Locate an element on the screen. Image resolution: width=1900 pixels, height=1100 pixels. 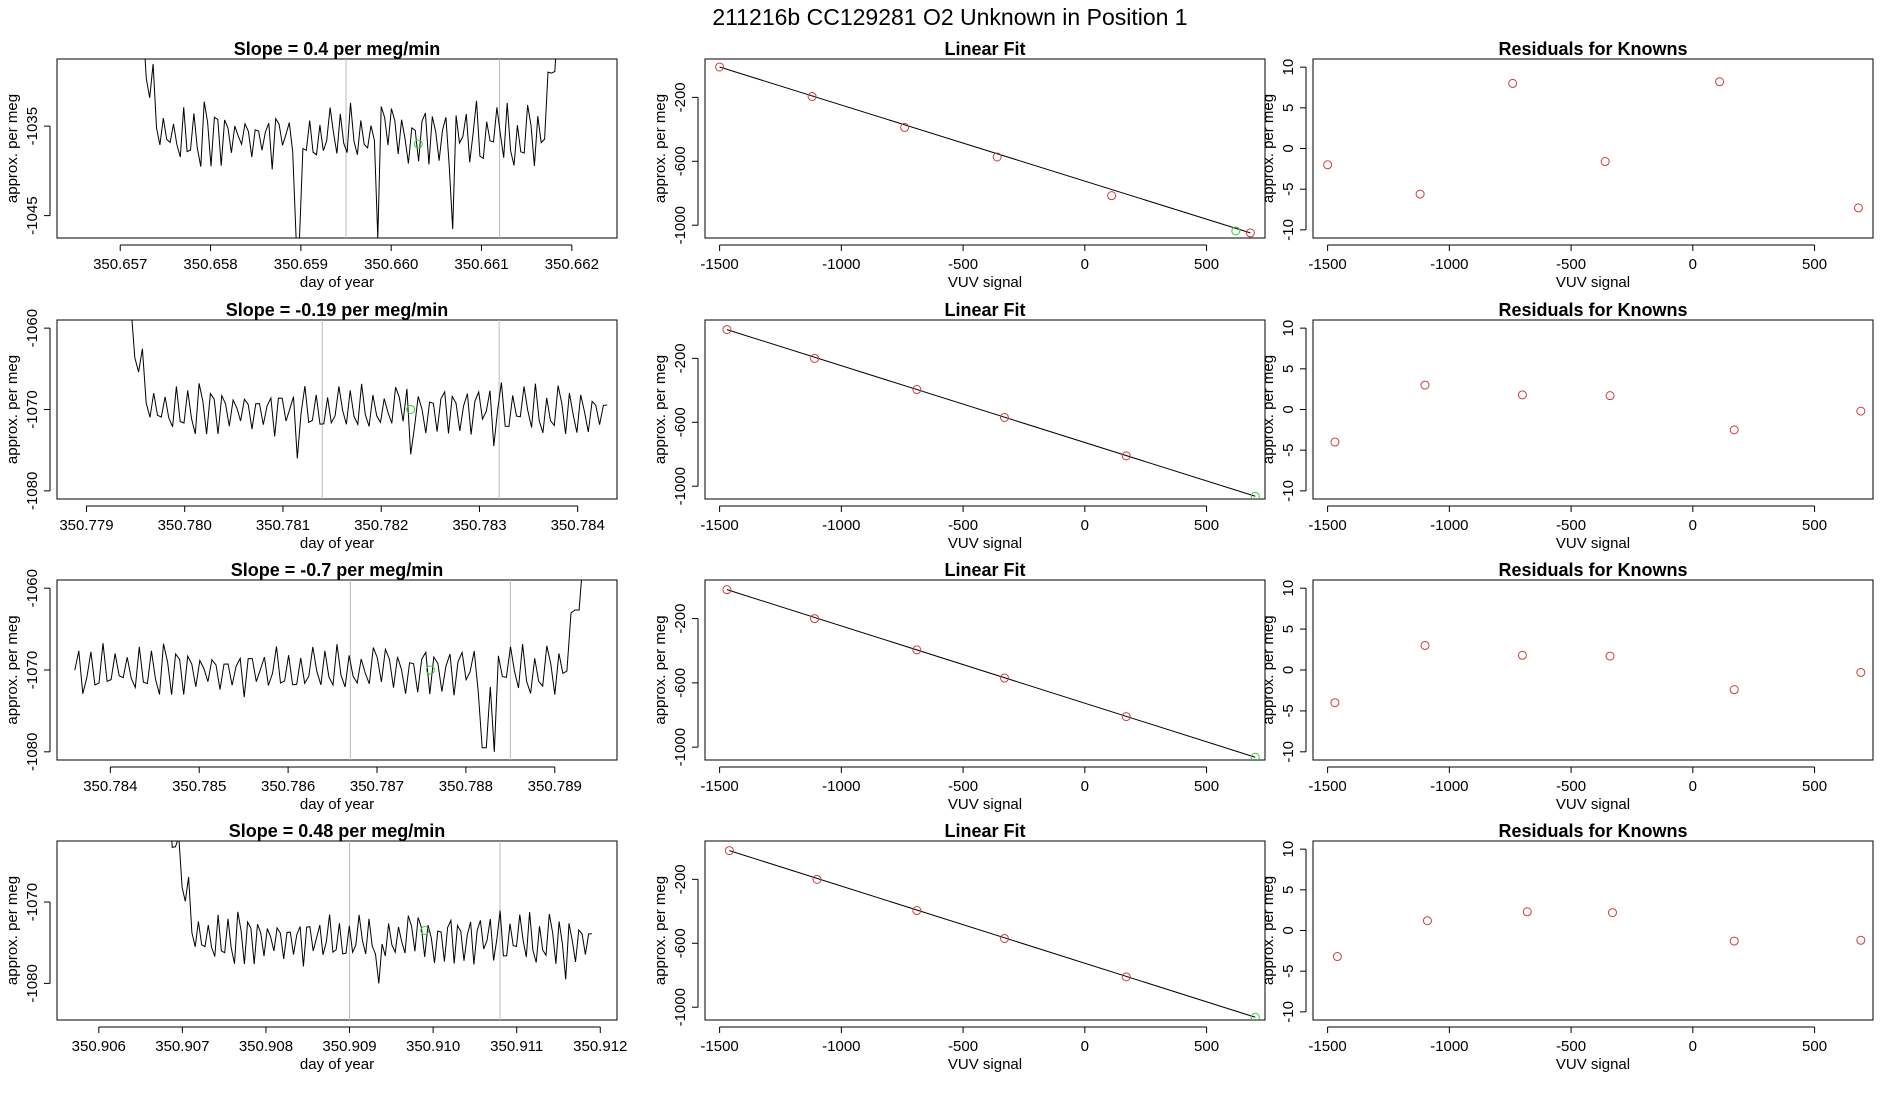
x-tick-label: 350.782 is located at coordinates (381, 525).